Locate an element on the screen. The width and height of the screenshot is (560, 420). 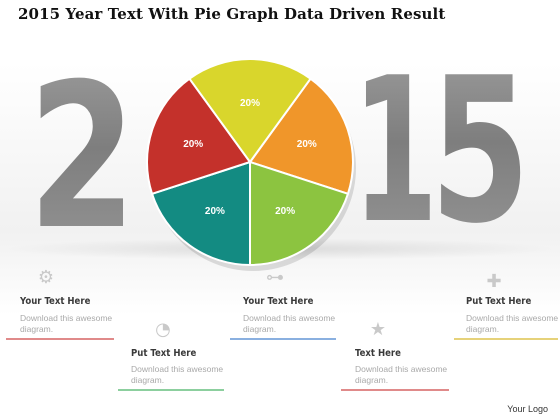
star-icon: ★ is located at coordinates (378, 329).